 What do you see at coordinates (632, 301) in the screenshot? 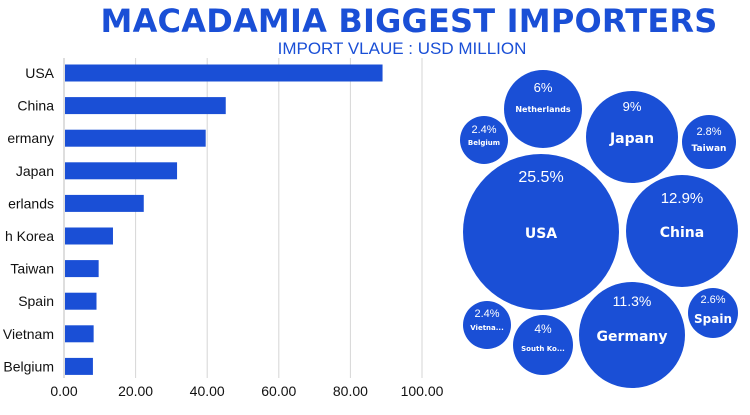
I see `bubble-value-label: 11.3%` at bounding box center [632, 301].